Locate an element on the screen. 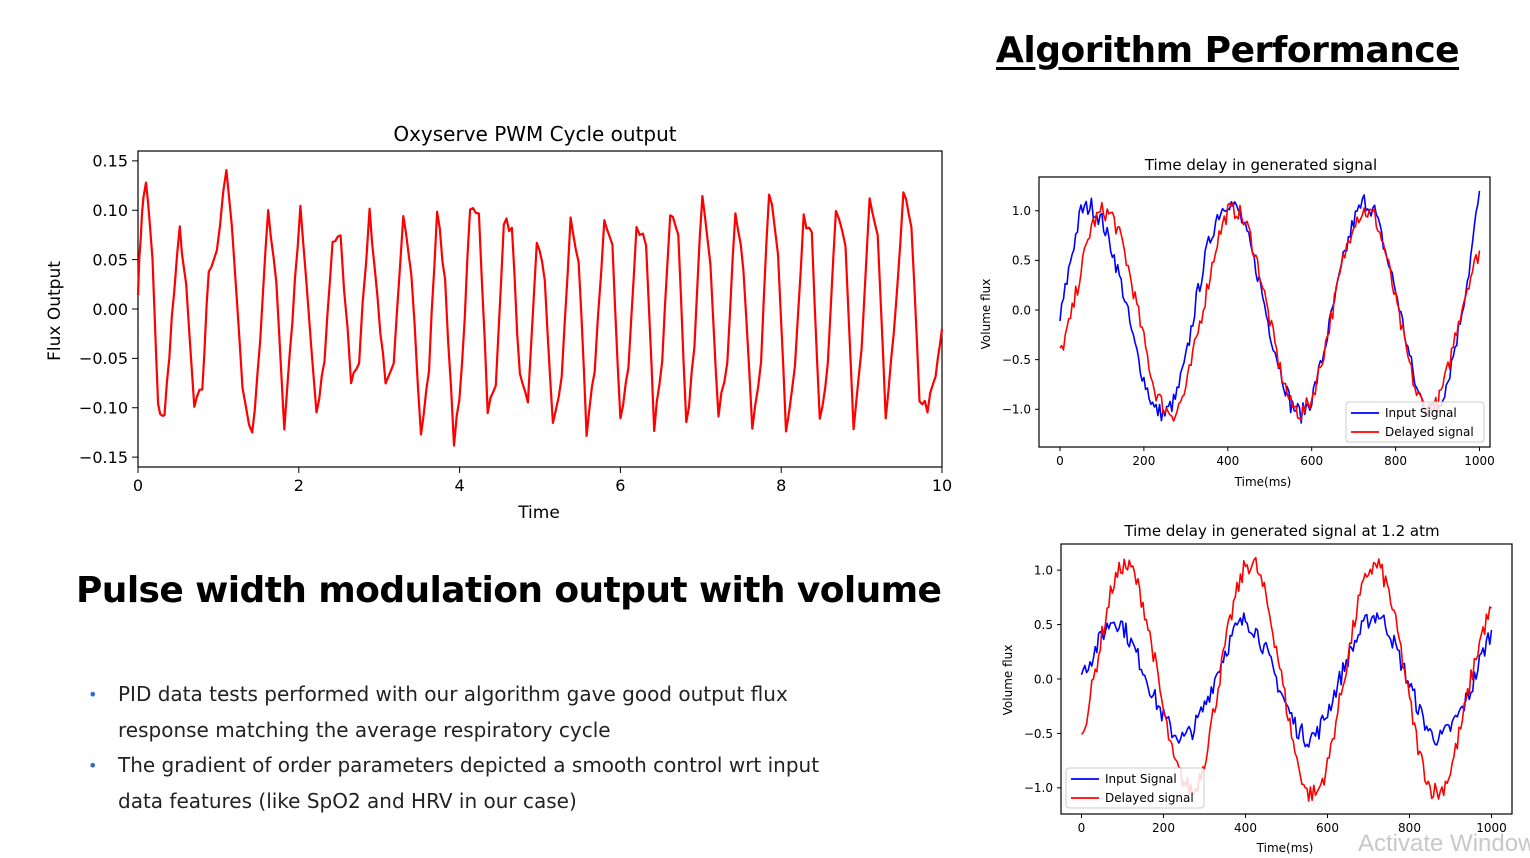  chart-title: Oxyserve PWM Cycle output is located at coordinates (534, 134).